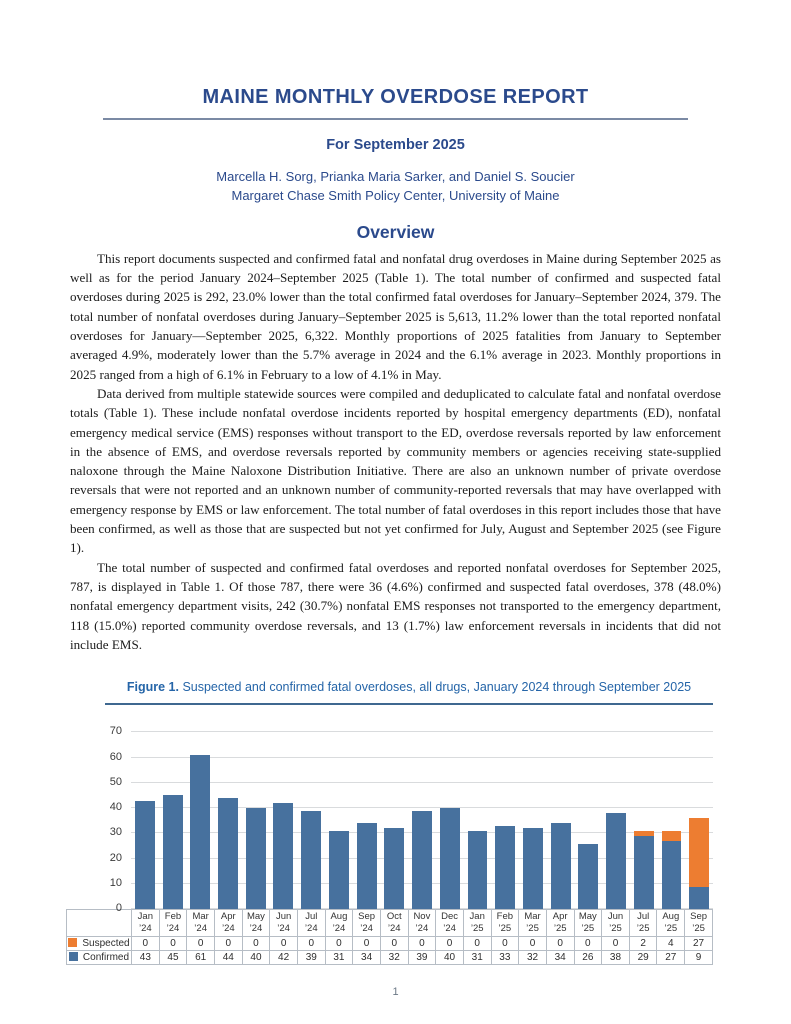 This screenshot has height=1024, width=791. I want to click on figure-caption-divider, so click(409, 704).